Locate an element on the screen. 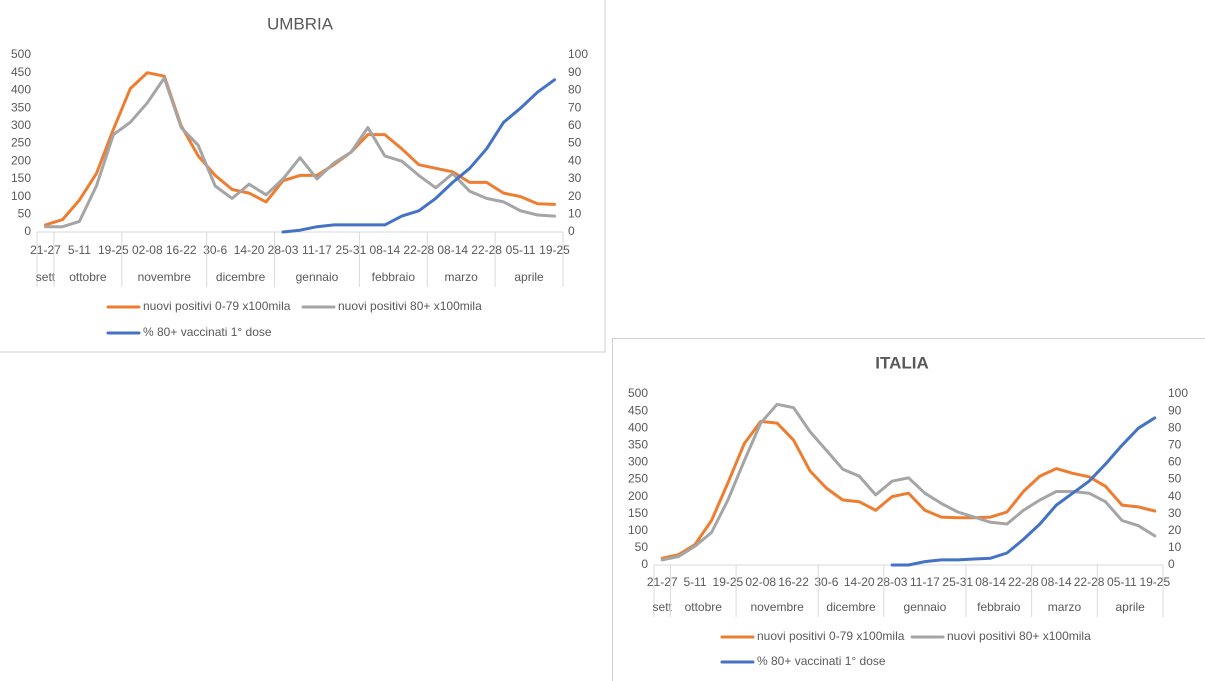 This screenshot has height=681, width=1205. chart-title: ITALIA is located at coordinates (902, 362).